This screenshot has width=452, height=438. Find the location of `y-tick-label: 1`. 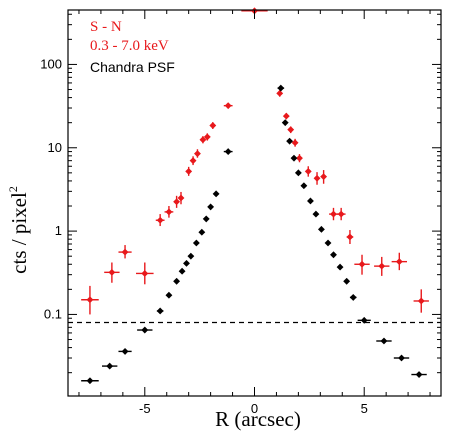

y-tick-label: 1 is located at coordinates (58, 230).